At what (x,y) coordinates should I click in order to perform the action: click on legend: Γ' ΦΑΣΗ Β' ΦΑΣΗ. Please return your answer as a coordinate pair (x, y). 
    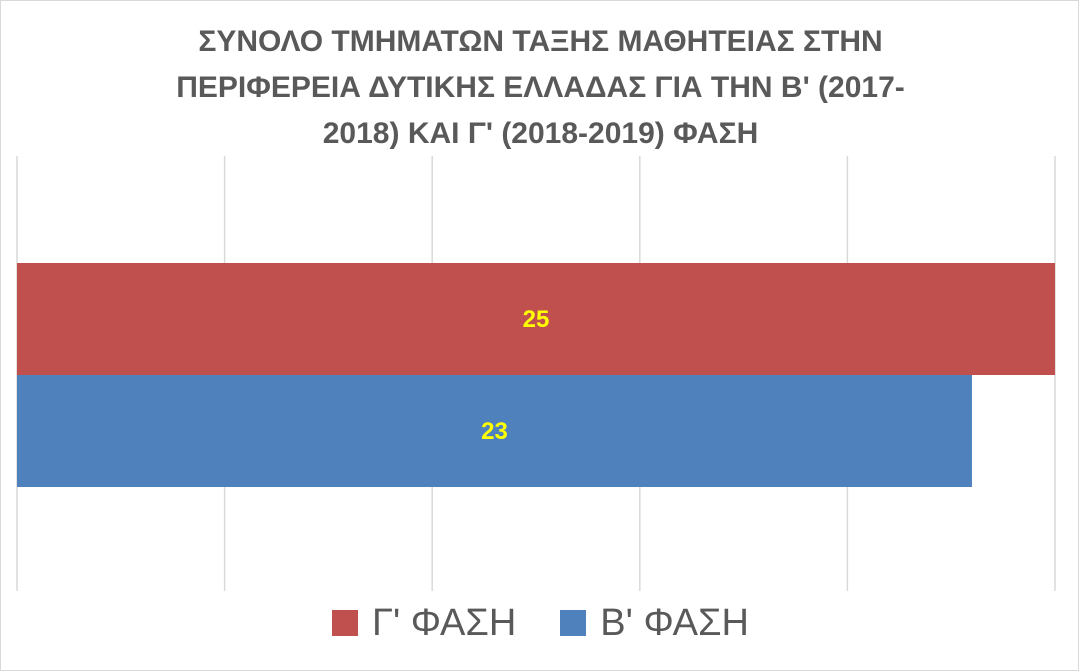
    Looking at the image, I should click on (539, 623).